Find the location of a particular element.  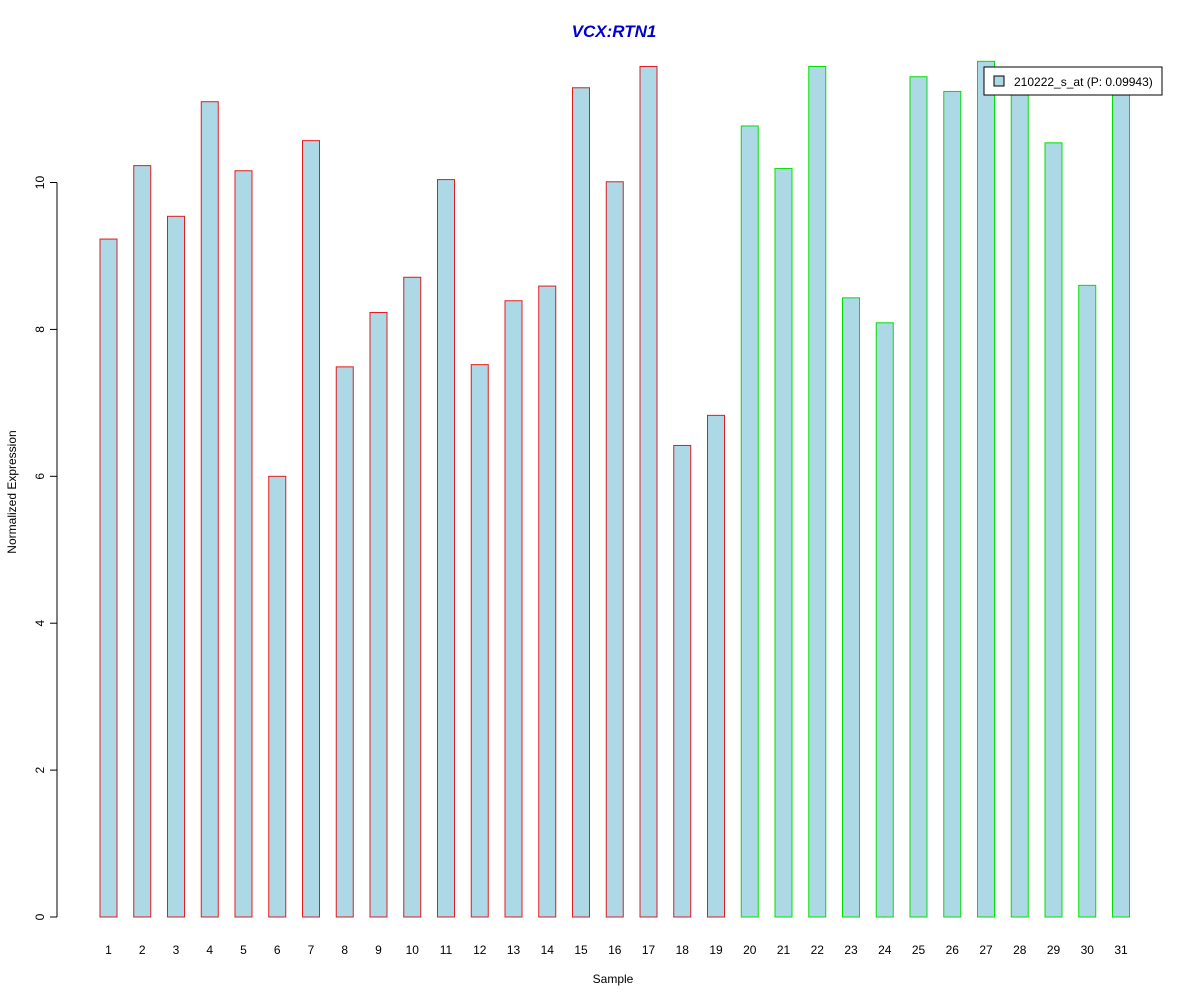

x-tick-label: 2 is located at coordinates (142, 950).